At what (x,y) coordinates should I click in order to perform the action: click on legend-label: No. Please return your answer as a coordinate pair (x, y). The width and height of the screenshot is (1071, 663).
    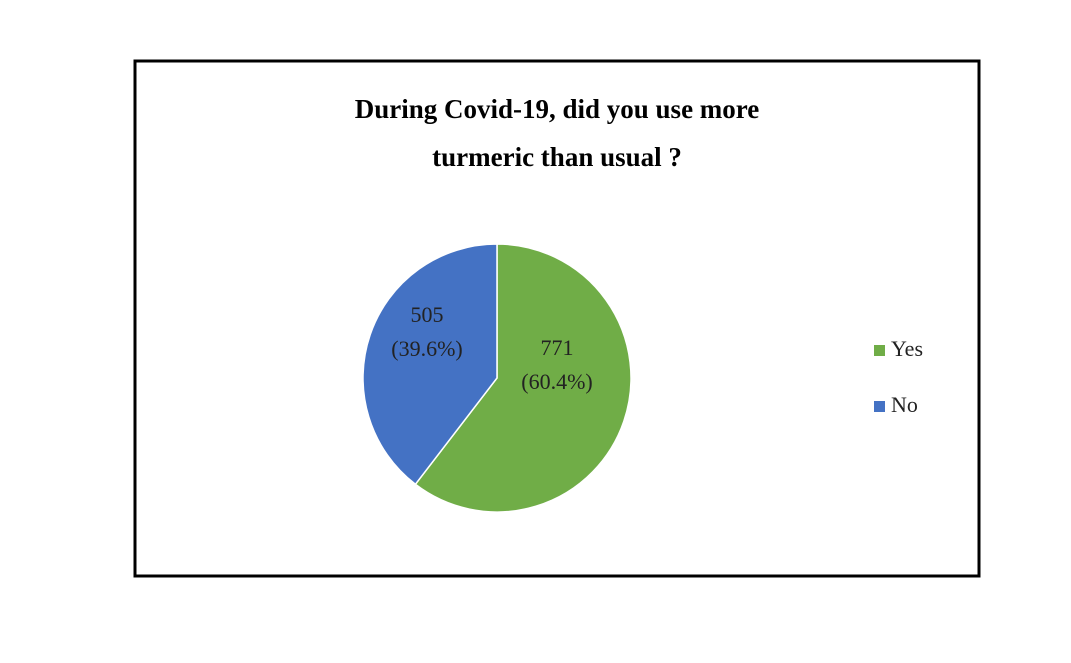
    Looking at the image, I should click on (904, 404).